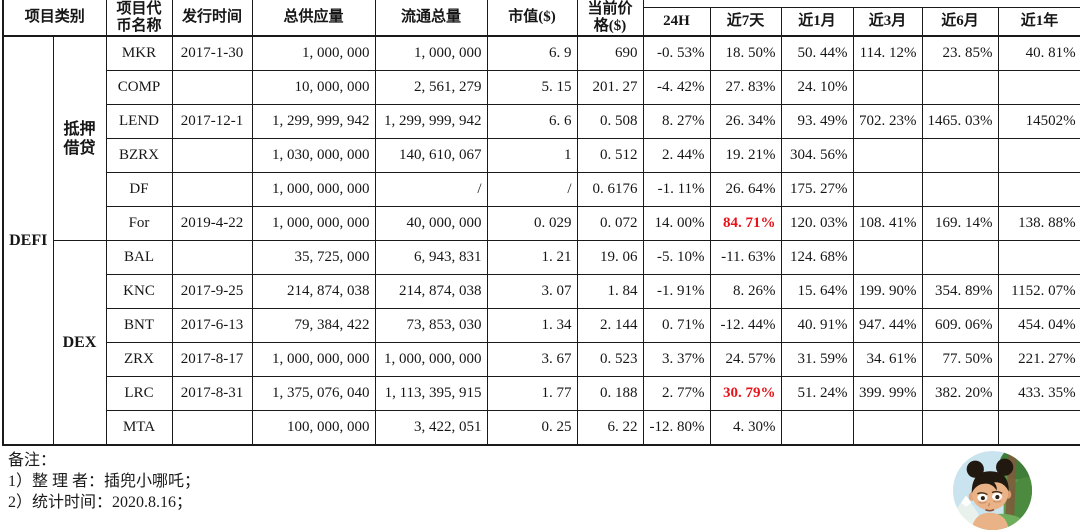 The height and width of the screenshot is (530, 1080). I want to click on cell-circulating: 1, 000, 000, so click(431, 53).